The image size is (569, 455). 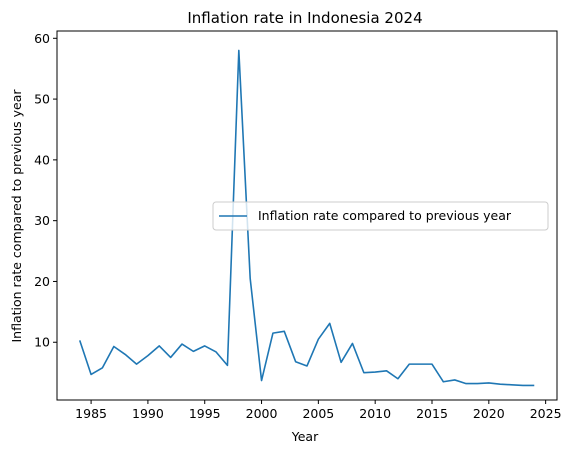 I want to click on x-tick-label: 2020, so click(x=489, y=413).